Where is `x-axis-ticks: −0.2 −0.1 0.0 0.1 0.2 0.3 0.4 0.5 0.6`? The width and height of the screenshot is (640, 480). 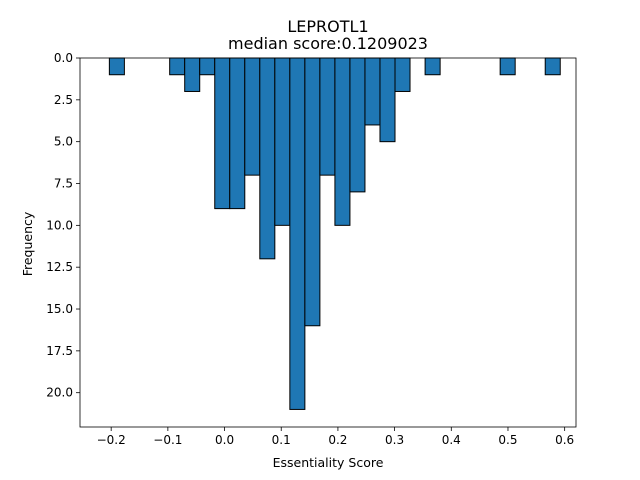
x-axis-ticks: −0.2 −0.1 0.0 0.1 0.2 0.3 0.4 0.5 0.6 is located at coordinates (335, 437).